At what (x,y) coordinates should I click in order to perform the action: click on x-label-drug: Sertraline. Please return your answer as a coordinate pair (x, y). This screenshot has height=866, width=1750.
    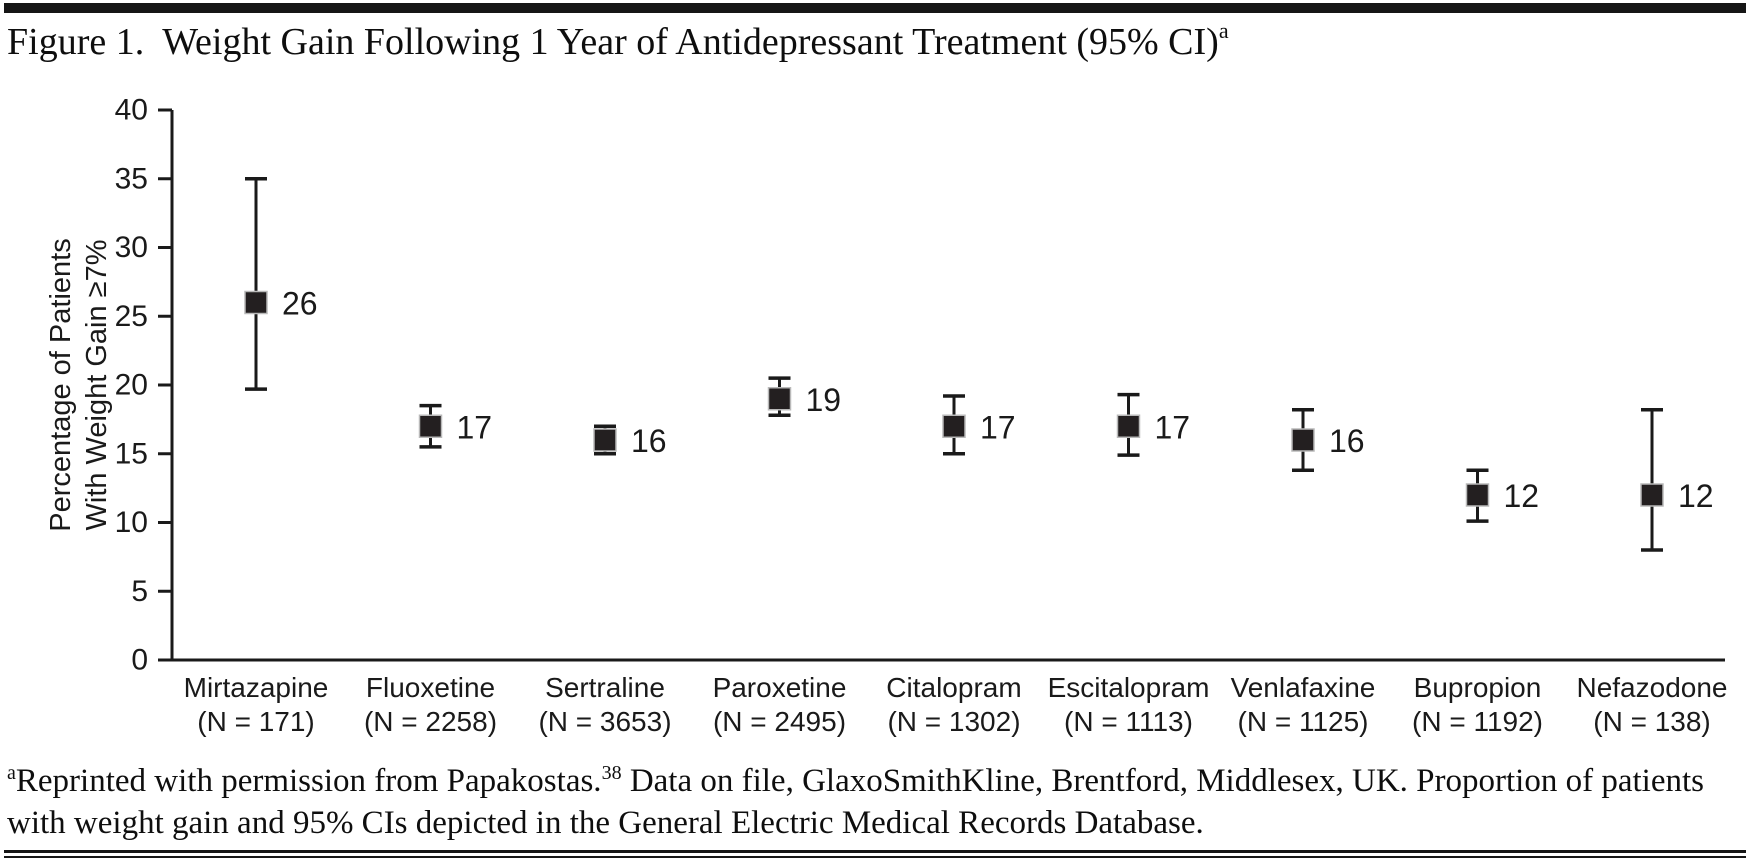
    Looking at the image, I should click on (605, 687).